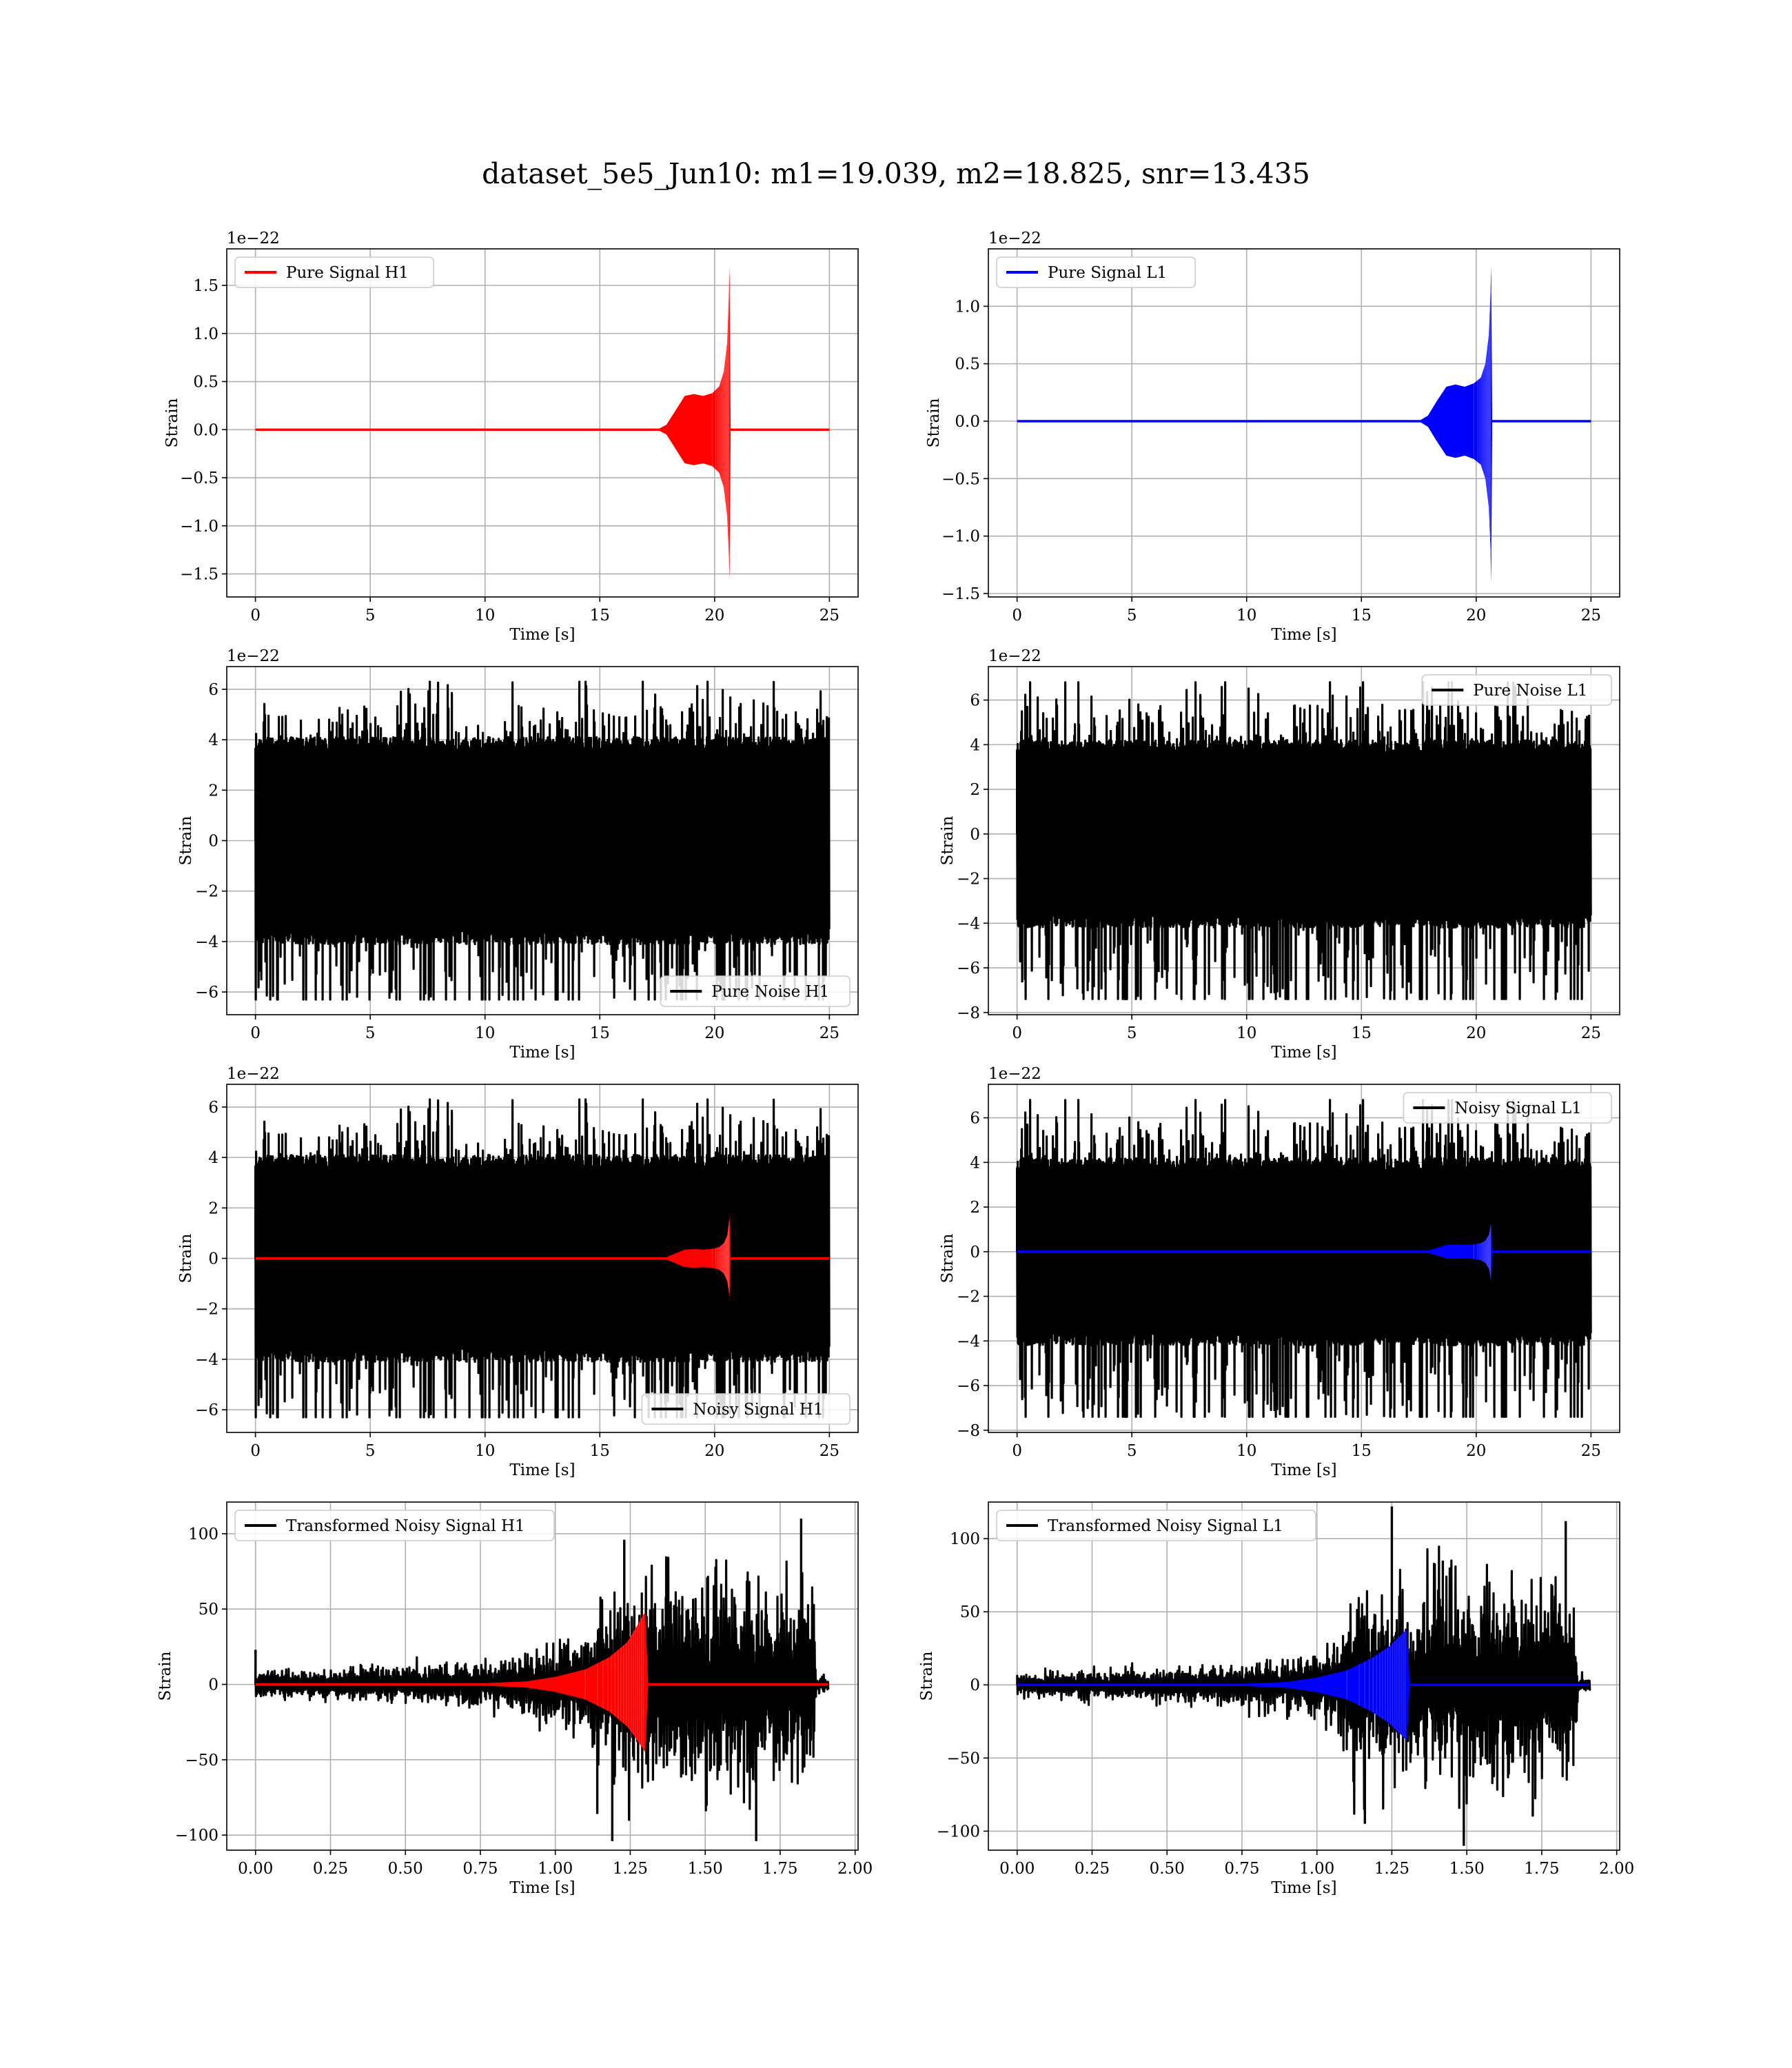 The image size is (1792, 2068). I want to click on y-tick-label: 1.0, so click(968, 307).